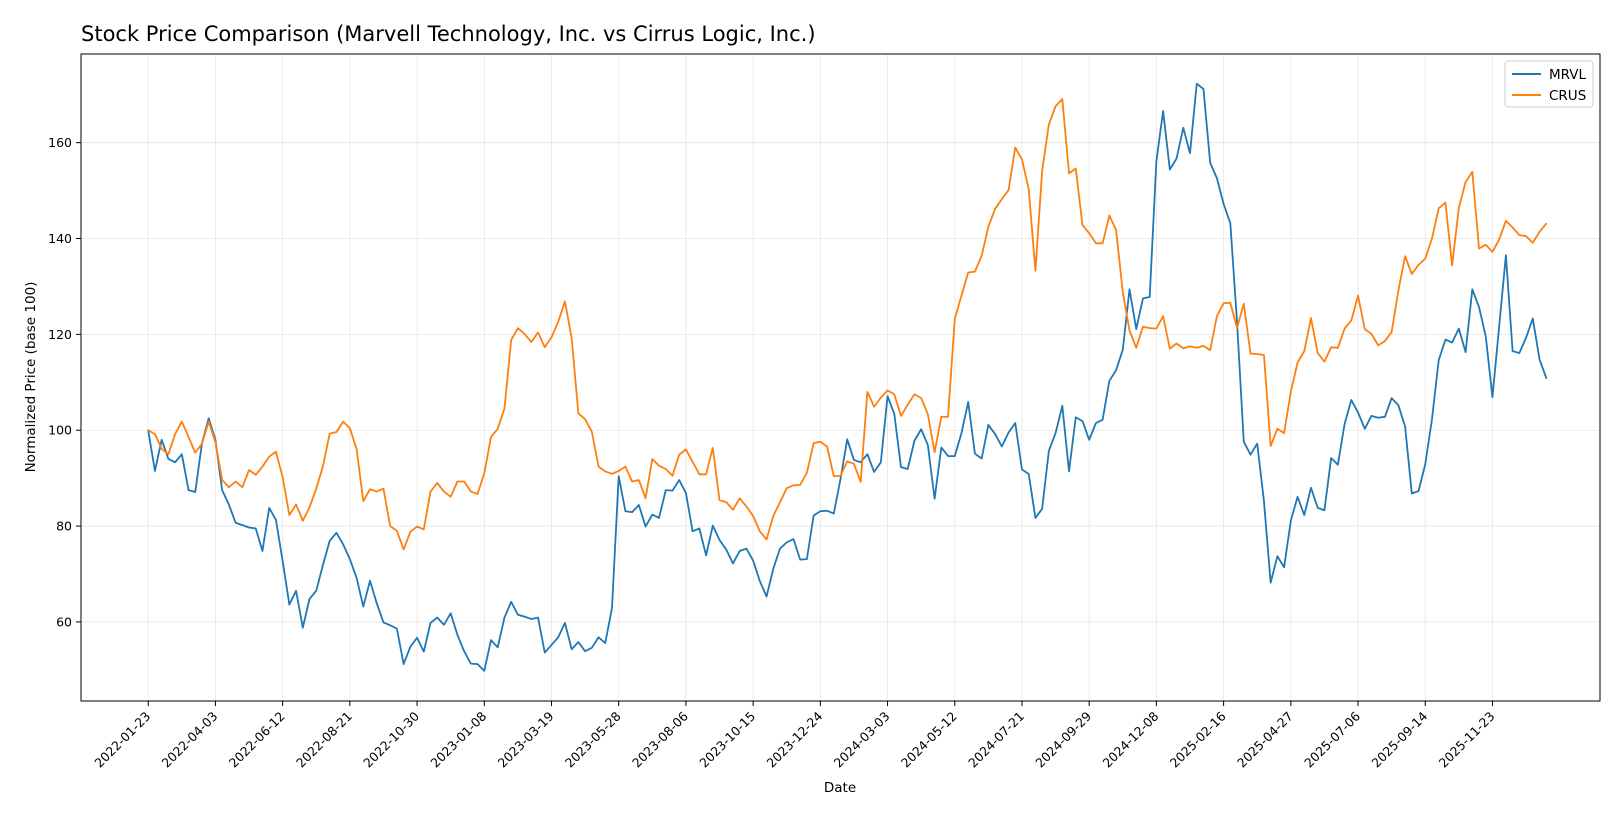  I want to click on legend-label-crus: CRUS, so click(1567, 96).